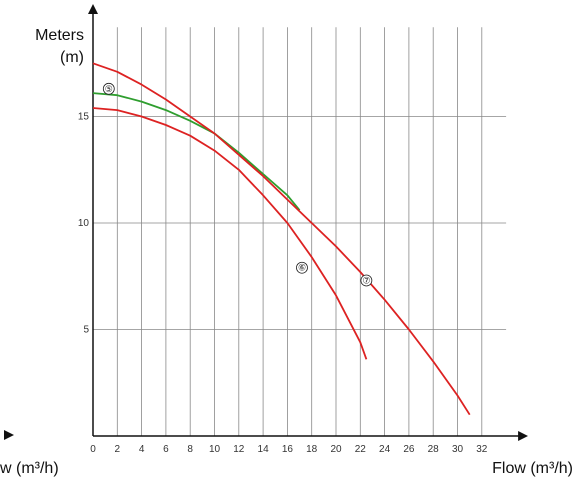 The width and height of the screenshot is (585, 481). Describe the element at coordinates (482, 449) in the screenshot. I see `x-tick-label: 32` at that location.